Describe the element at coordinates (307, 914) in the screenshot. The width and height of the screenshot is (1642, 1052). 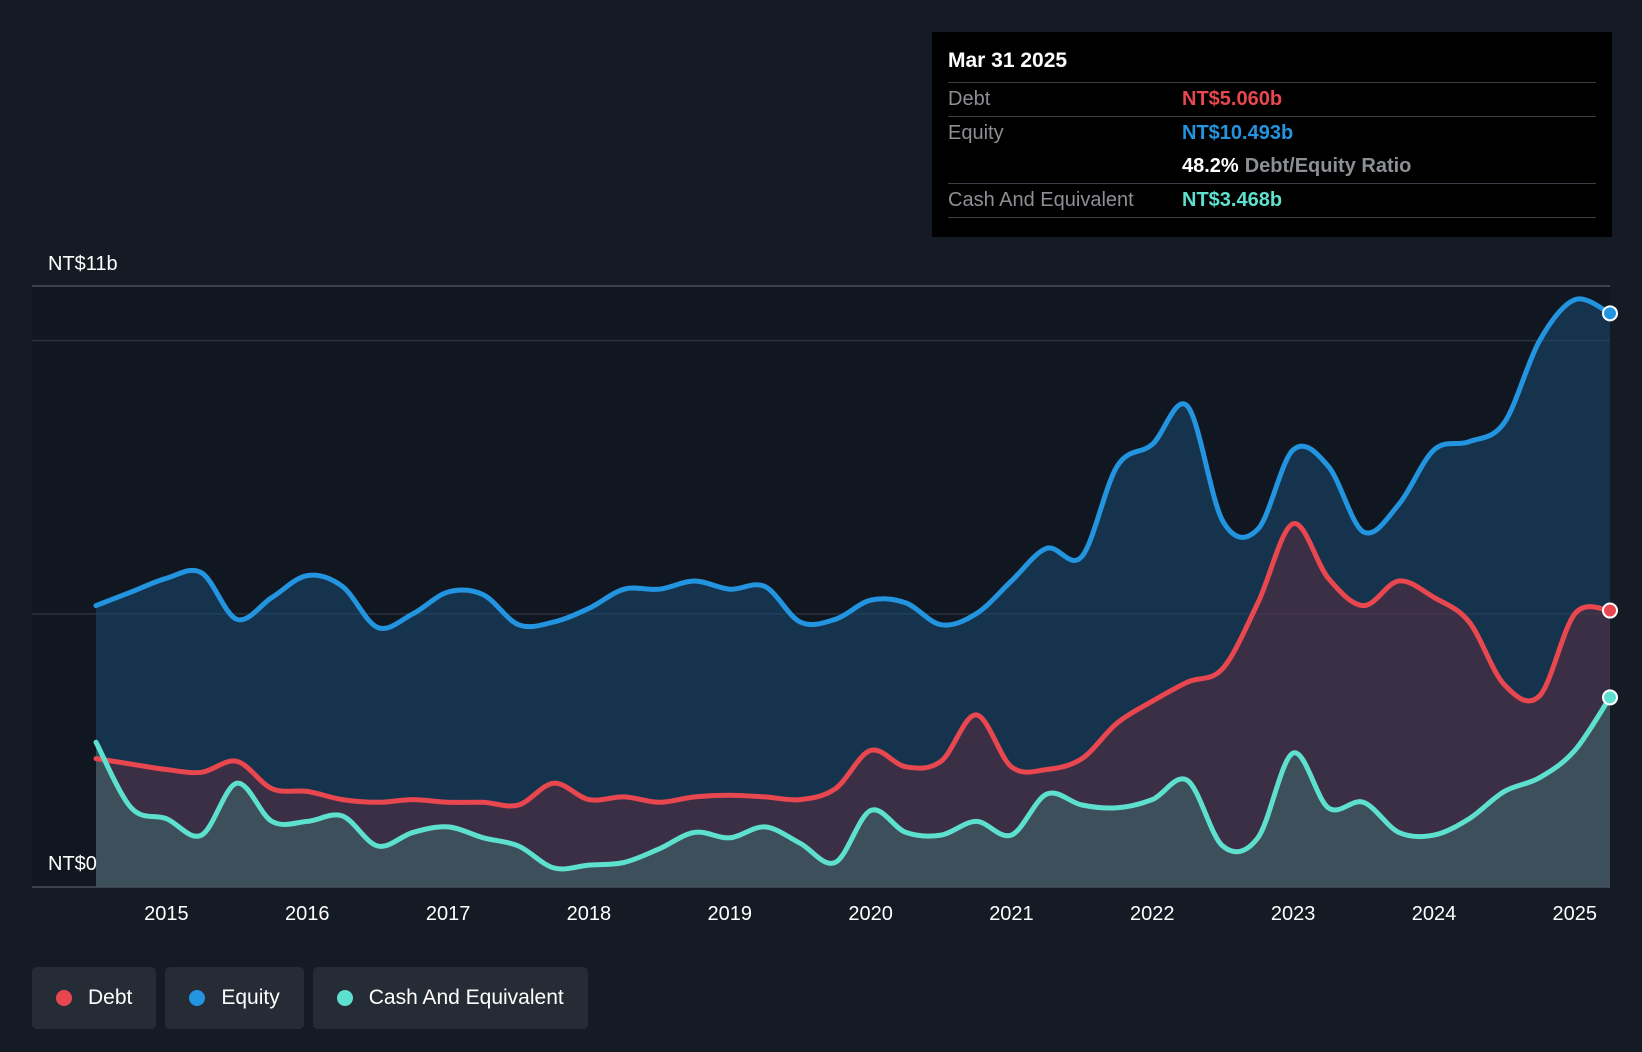
I see `x-tick-label-2016: 2016` at that location.